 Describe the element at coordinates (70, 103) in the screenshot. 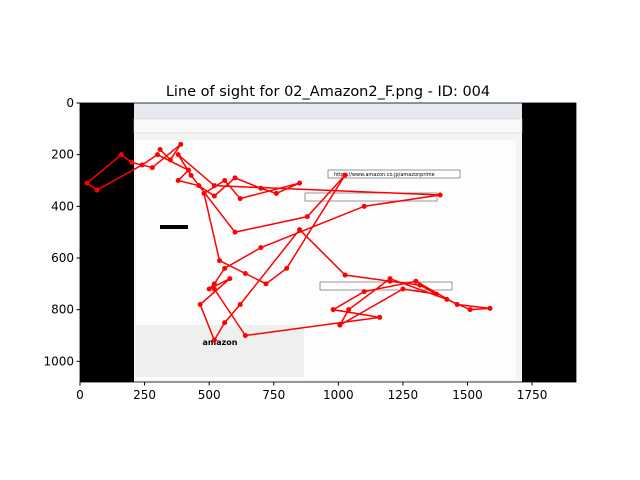

I see `y-tick-label: 0` at that location.